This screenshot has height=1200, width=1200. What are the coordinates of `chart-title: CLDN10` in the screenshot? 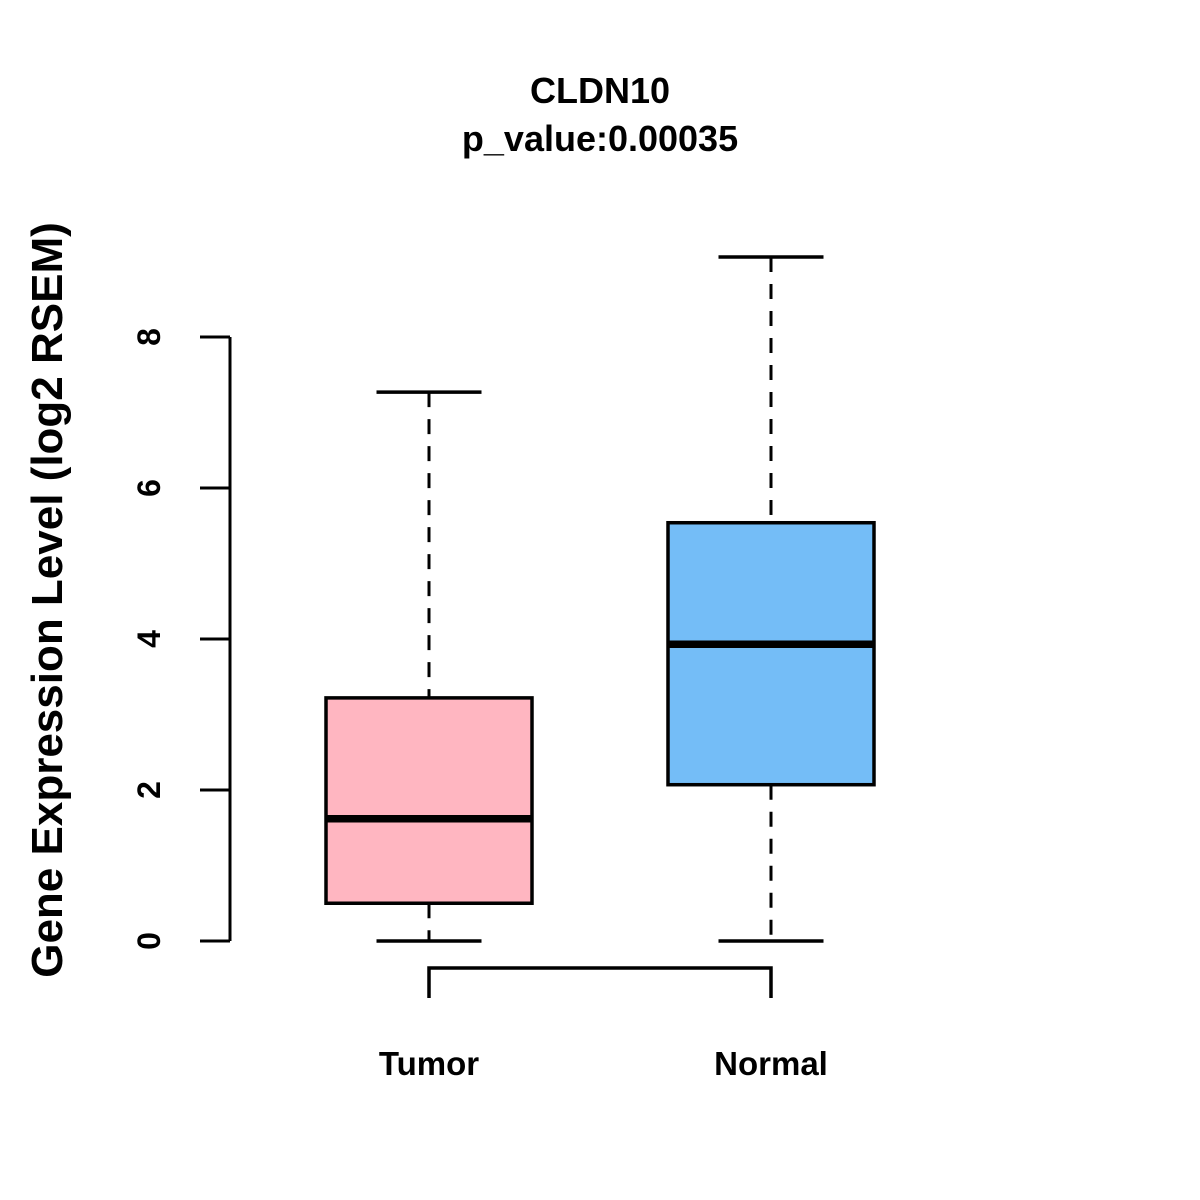 It's located at (600, 90).